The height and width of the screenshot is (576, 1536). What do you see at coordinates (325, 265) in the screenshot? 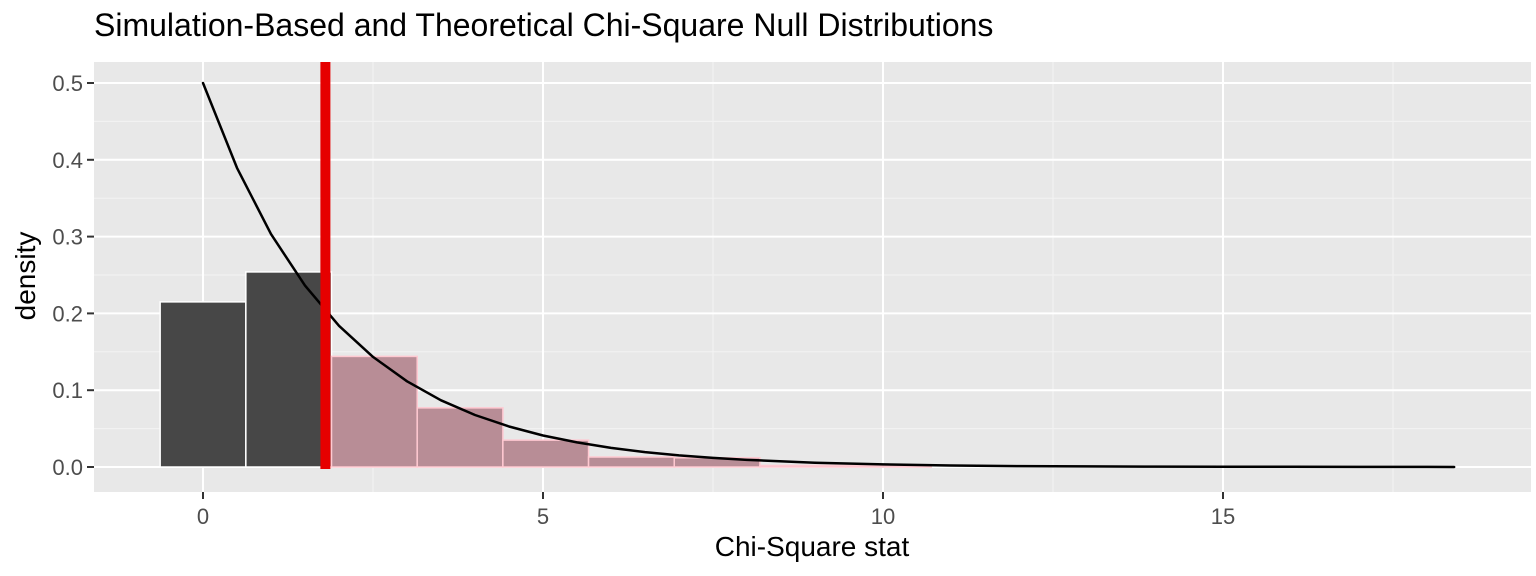
I see `observed-stat-line` at bounding box center [325, 265].